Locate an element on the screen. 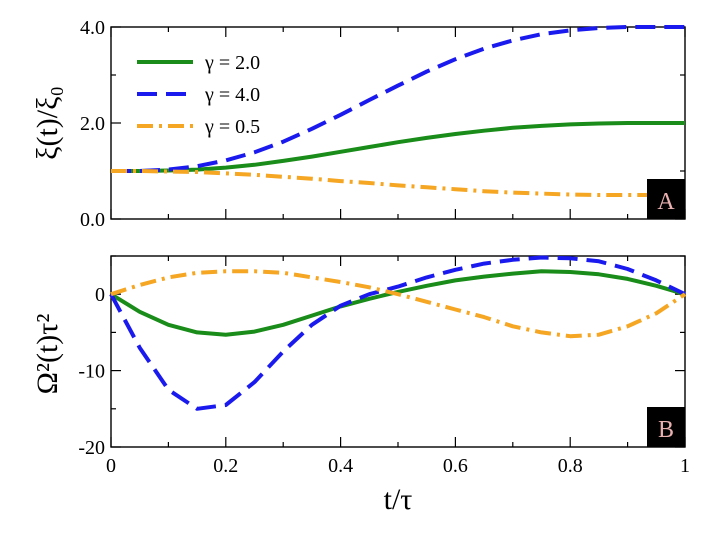 The height and width of the screenshot is (535, 706). panel-a-tag-box is located at coordinates (666, 199).